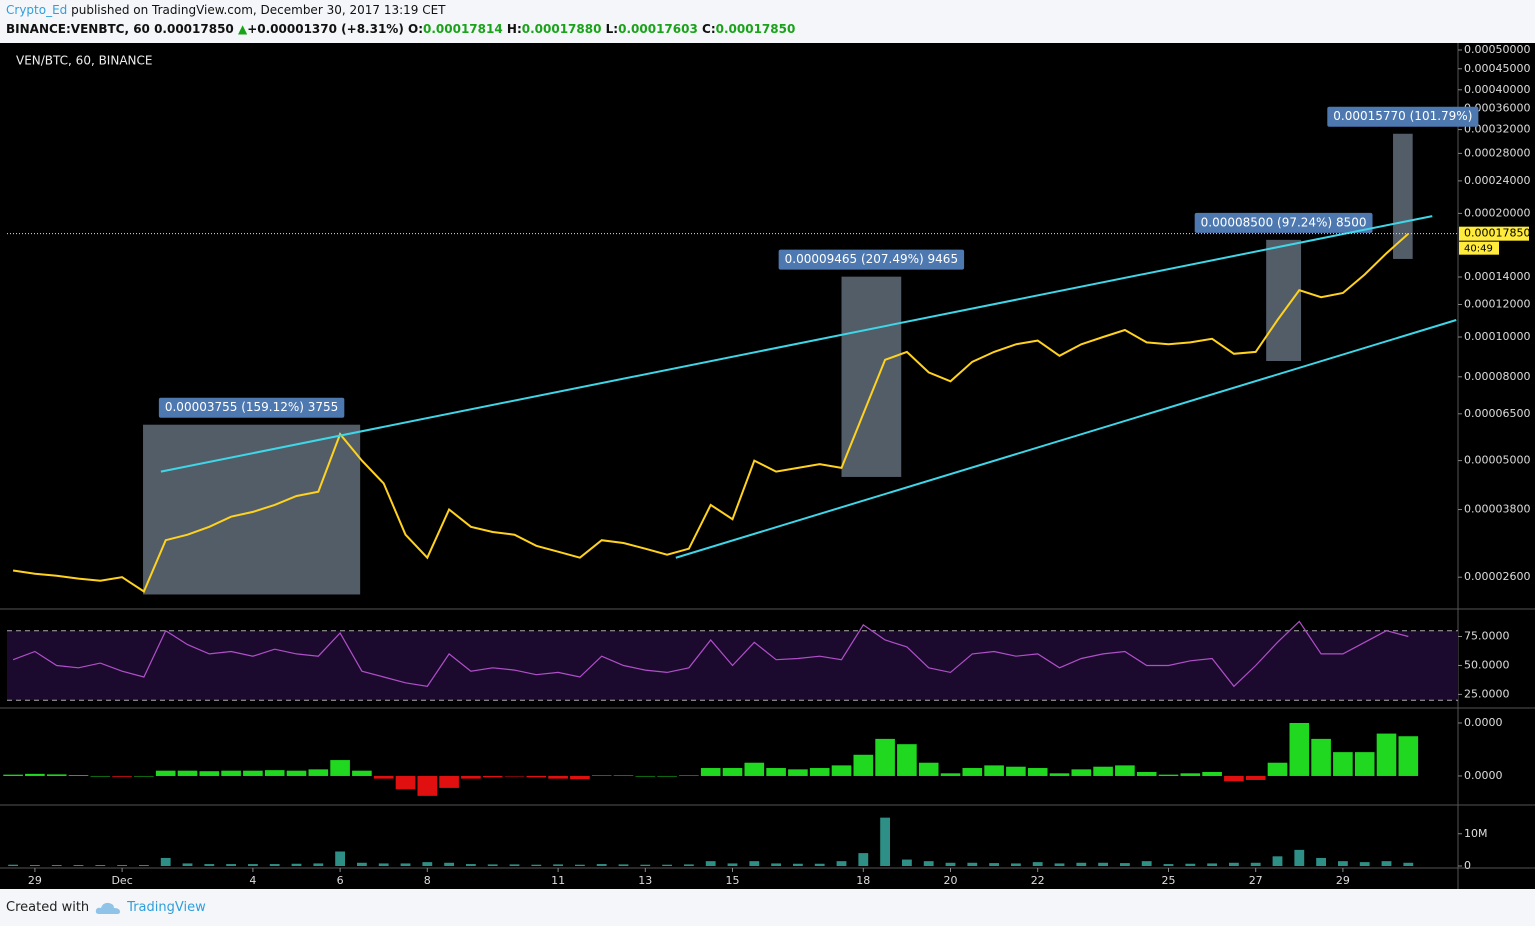 The width and height of the screenshot is (1535, 926). I want to click on x-tick-label: 4, so click(252, 880).